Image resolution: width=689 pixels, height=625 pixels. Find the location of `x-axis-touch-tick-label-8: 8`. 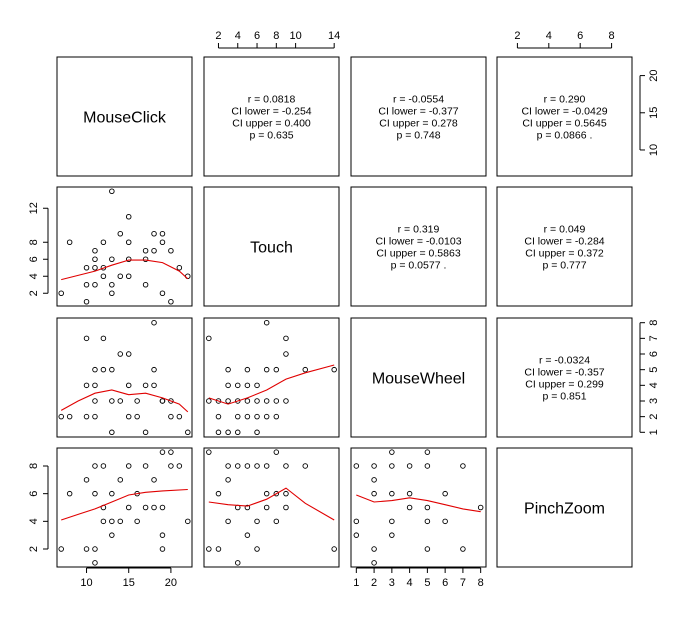

x-axis-touch-tick-label-8: 8 is located at coordinates (276, 36).